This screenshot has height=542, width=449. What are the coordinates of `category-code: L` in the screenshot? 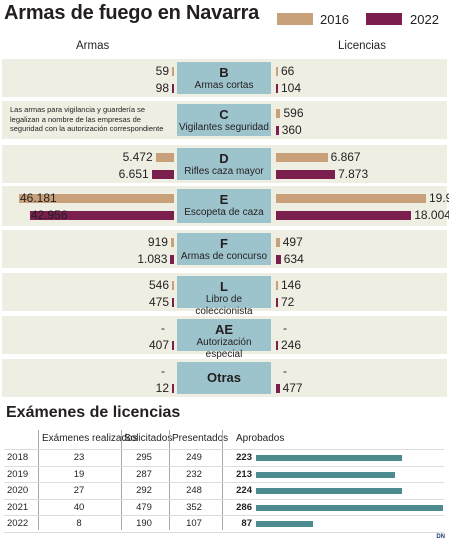 It's located at (224, 286).